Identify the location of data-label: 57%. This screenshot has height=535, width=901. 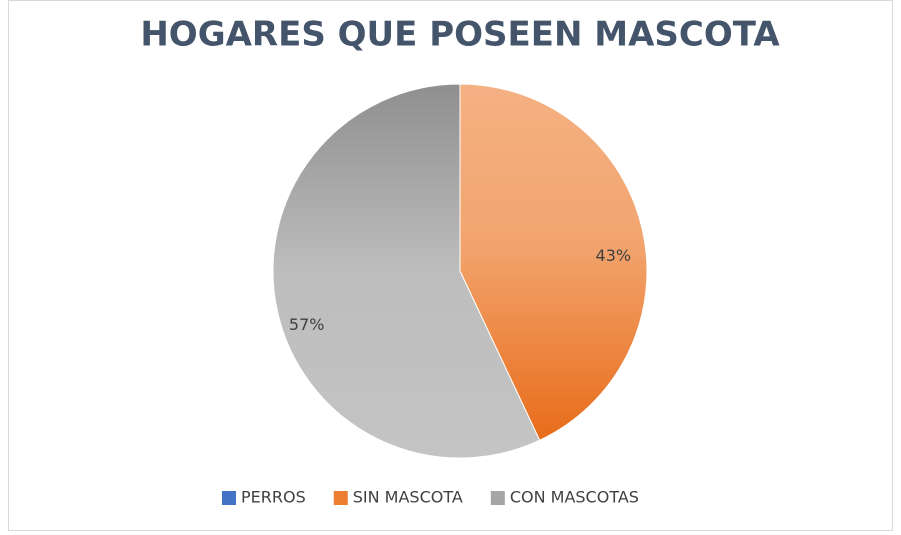
(307, 324).